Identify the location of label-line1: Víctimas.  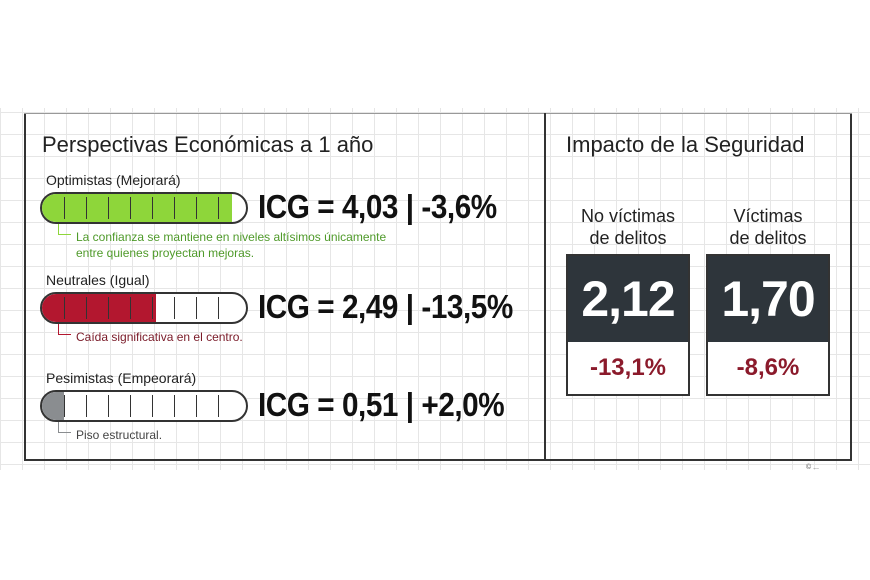
(768, 216).